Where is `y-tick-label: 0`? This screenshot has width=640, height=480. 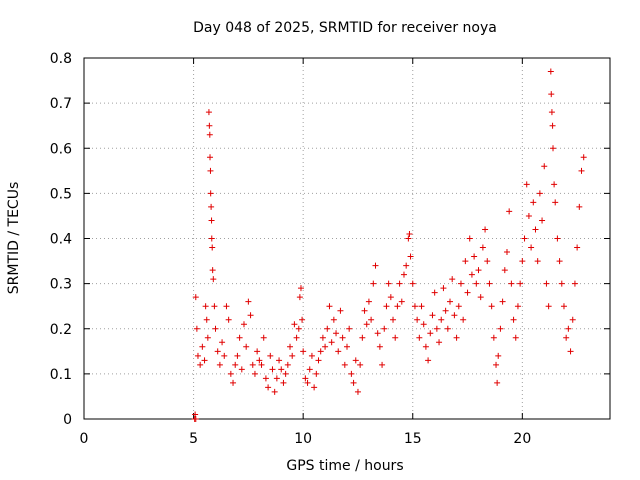
y-tick-label: 0 is located at coordinates (67, 420).